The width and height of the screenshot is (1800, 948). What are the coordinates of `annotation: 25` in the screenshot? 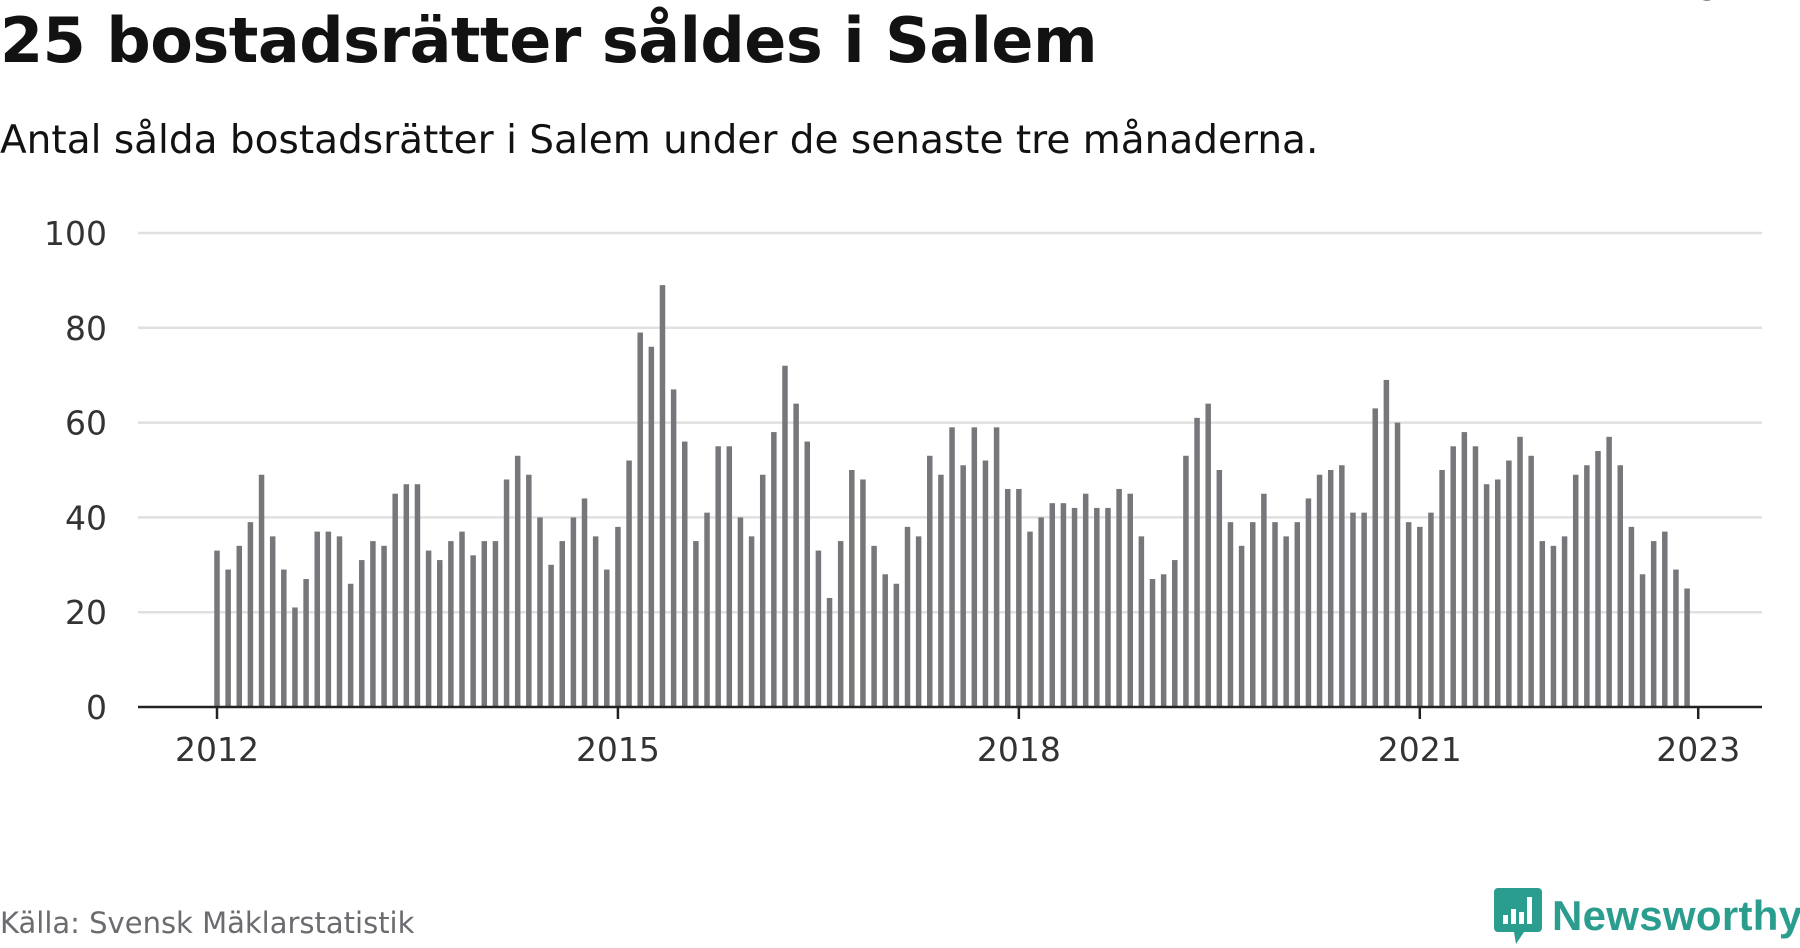 It's located at (1698, 5).